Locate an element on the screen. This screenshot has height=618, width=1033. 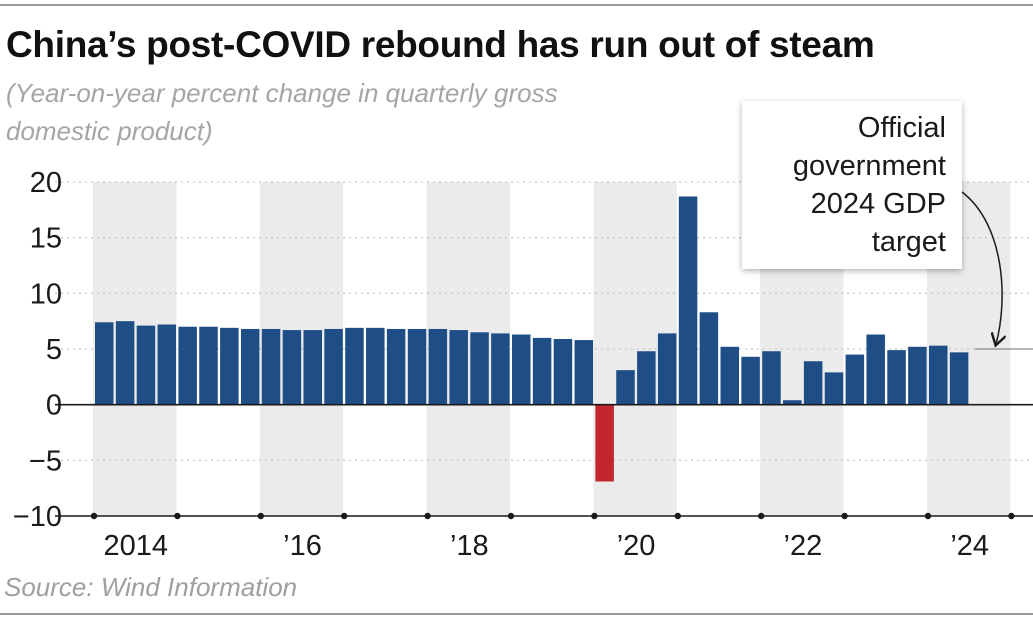
y-tick-label: 0 is located at coordinates (54, 406).